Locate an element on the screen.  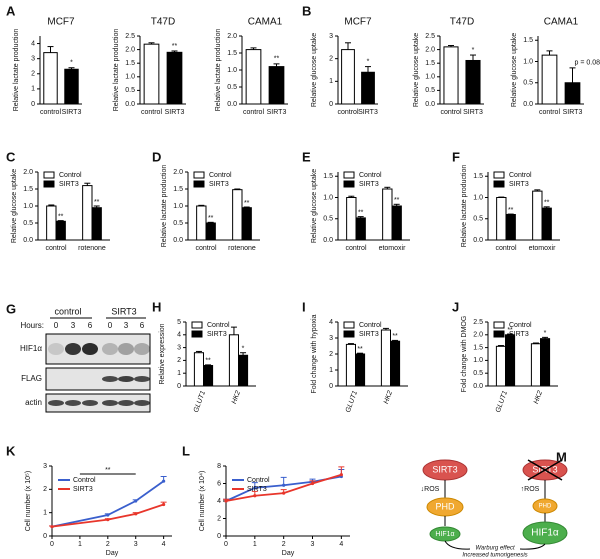
x-tick-label: control is located at coordinates (50, 112).